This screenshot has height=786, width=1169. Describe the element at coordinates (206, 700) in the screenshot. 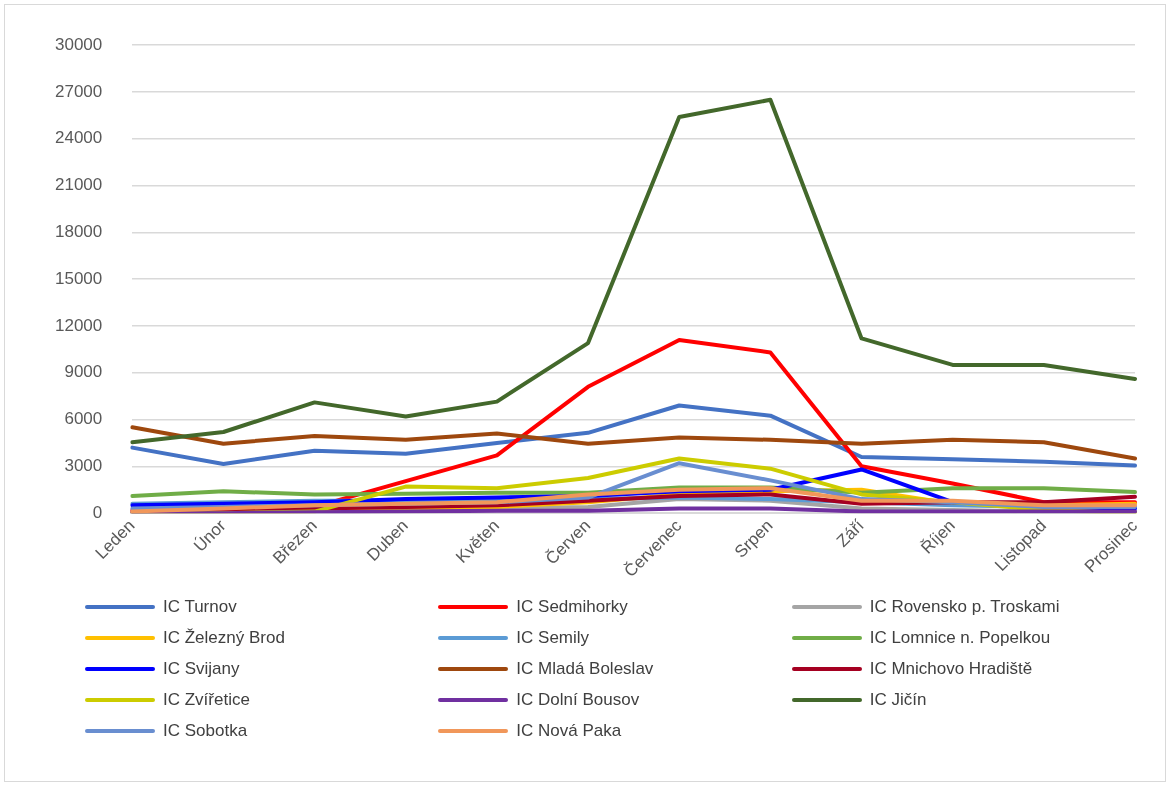

I see `legend-label: IC Zvířetice` at that location.